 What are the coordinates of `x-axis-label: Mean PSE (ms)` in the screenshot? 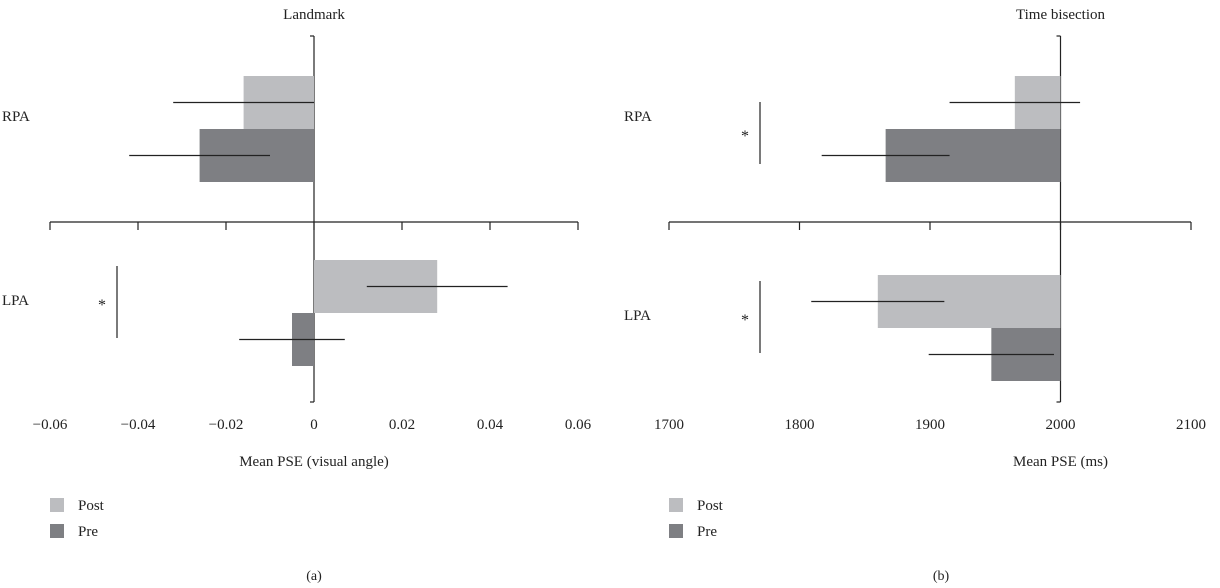 It's located at (1060, 462).